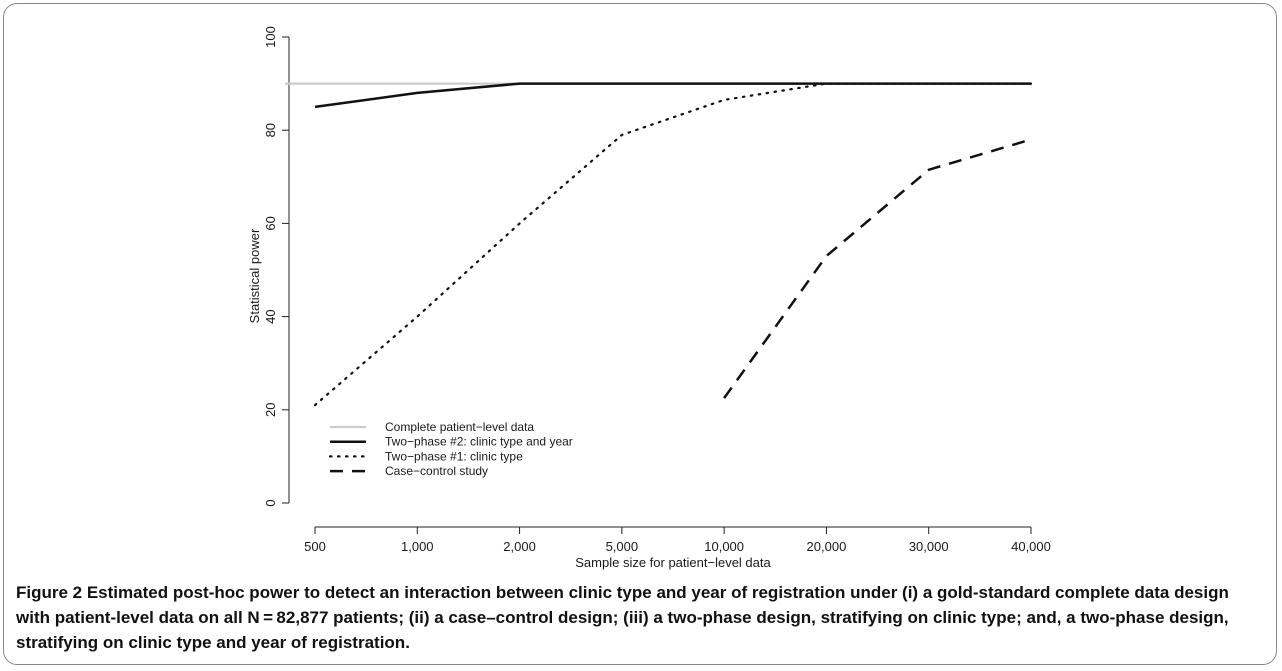 This screenshot has height=671, width=1282. What do you see at coordinates (519, 546) in the screenshot?
I see `x-tick-label: 2,000` at bounding box center [519, 546].